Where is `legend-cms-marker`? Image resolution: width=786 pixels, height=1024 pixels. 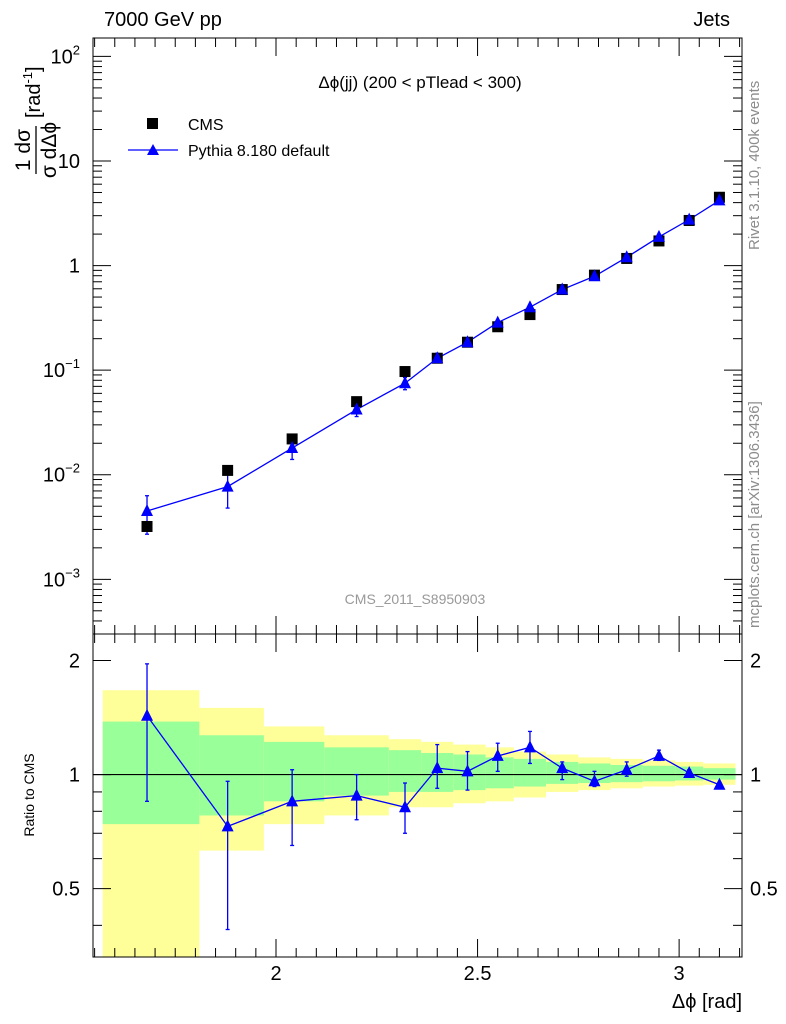
legend-cms-marker is located at coordinates (152, 123).